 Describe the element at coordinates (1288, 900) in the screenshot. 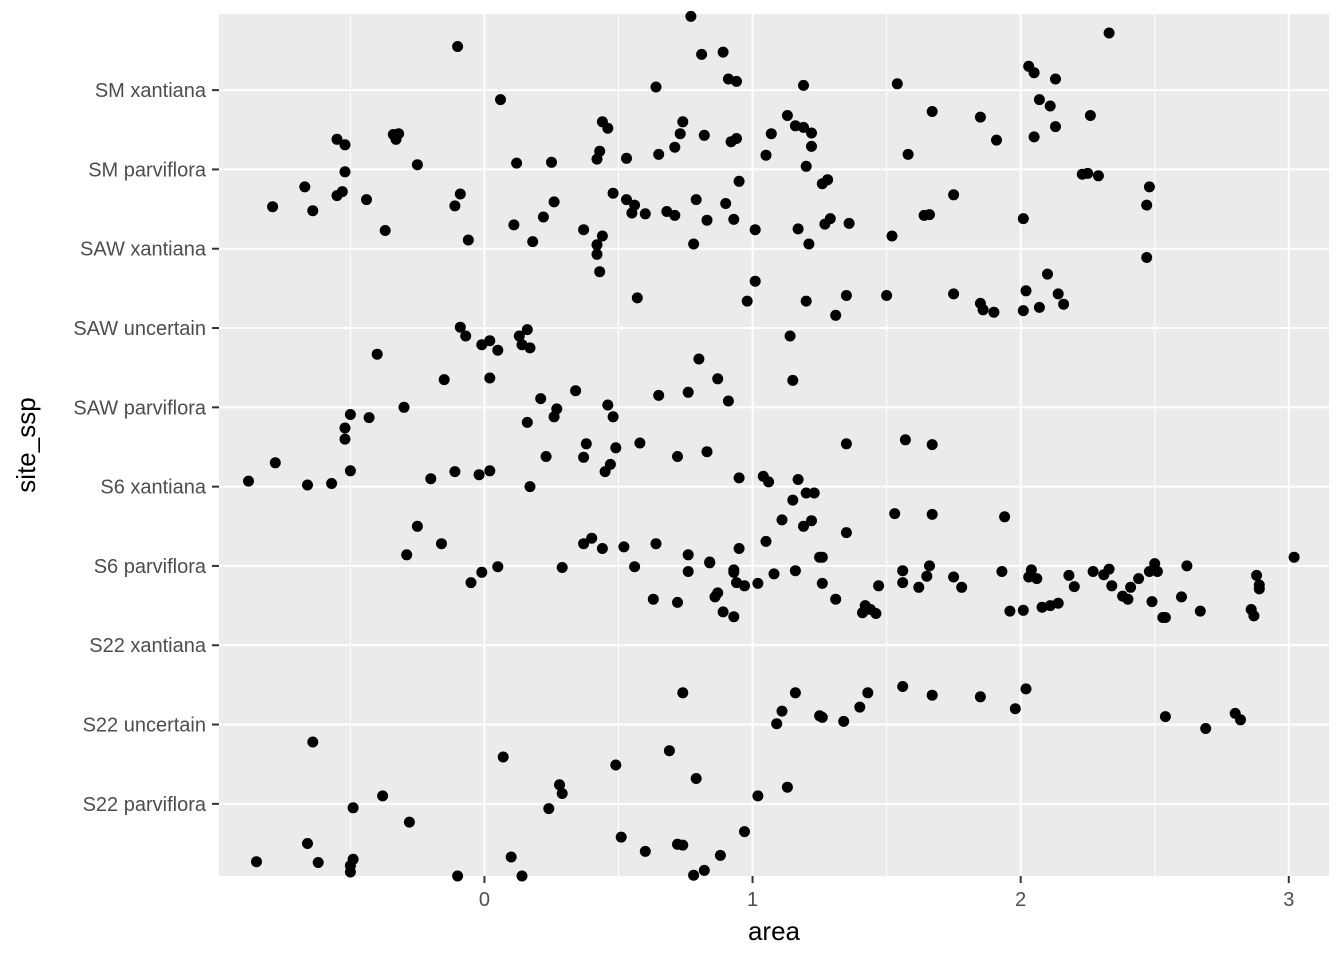

I see `x-tick-label: 3` at that location.